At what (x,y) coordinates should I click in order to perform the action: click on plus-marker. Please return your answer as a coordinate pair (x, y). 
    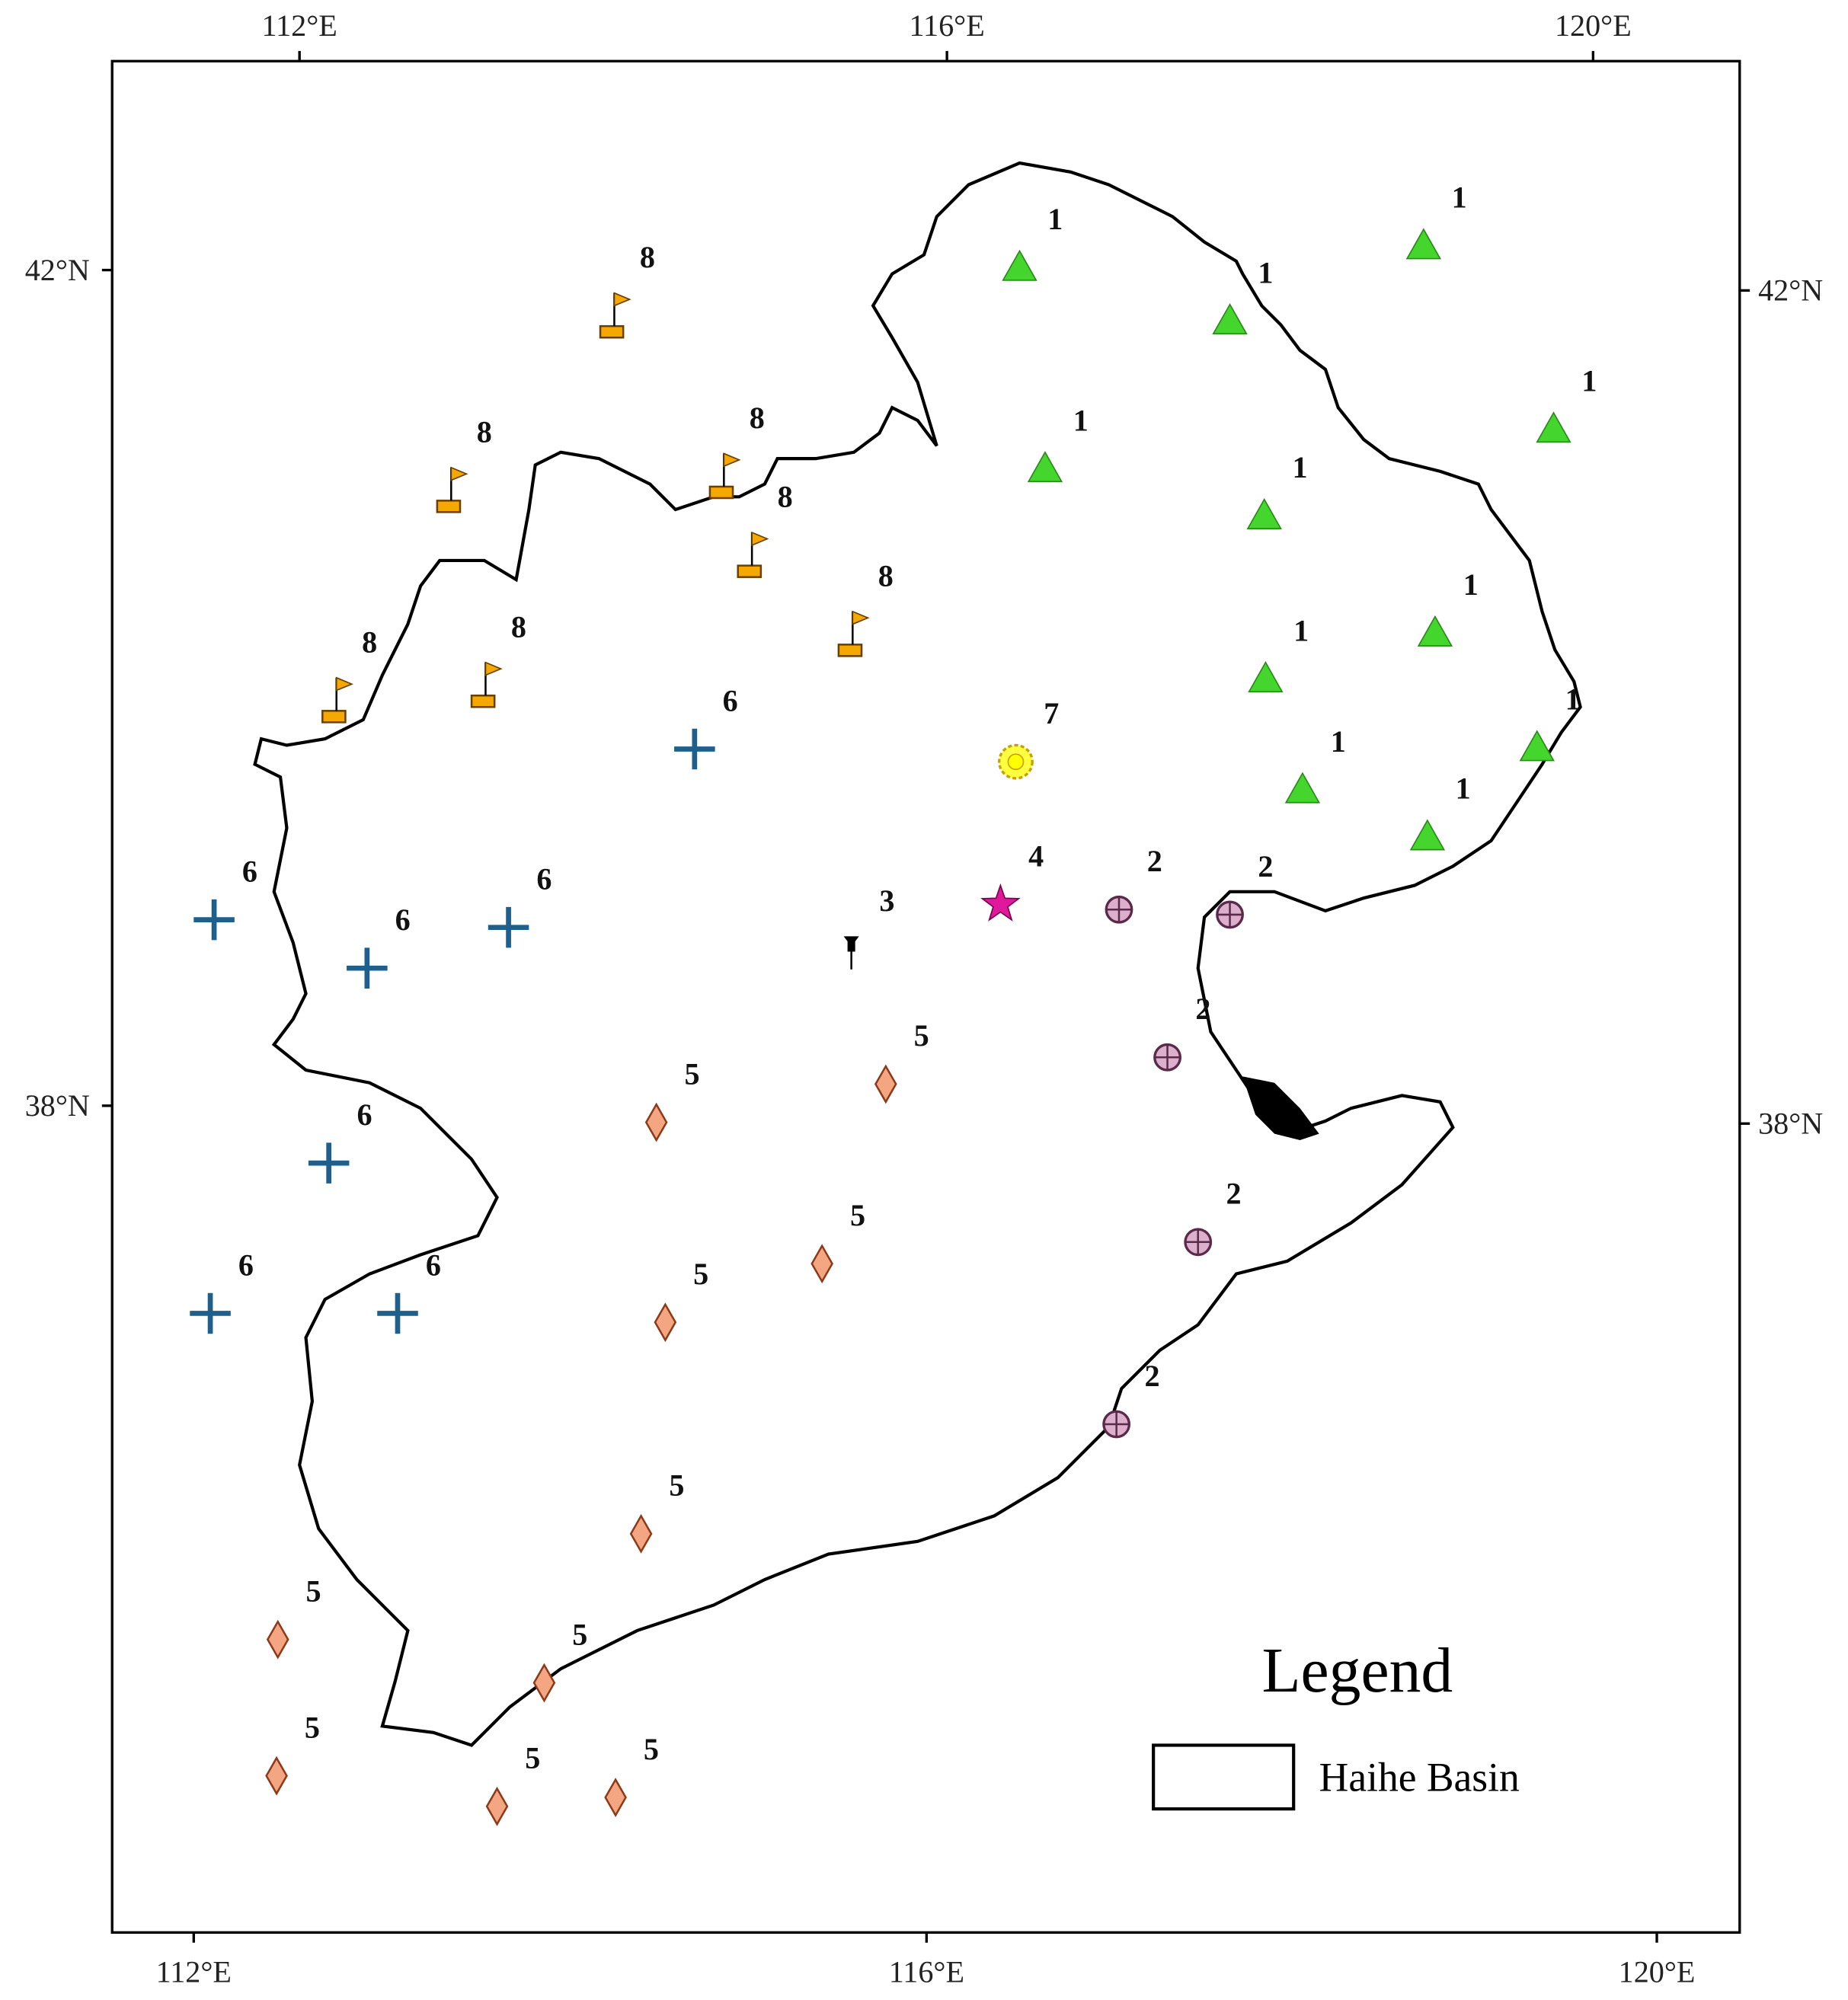
    Looking at the image, I should click on (508, 927).